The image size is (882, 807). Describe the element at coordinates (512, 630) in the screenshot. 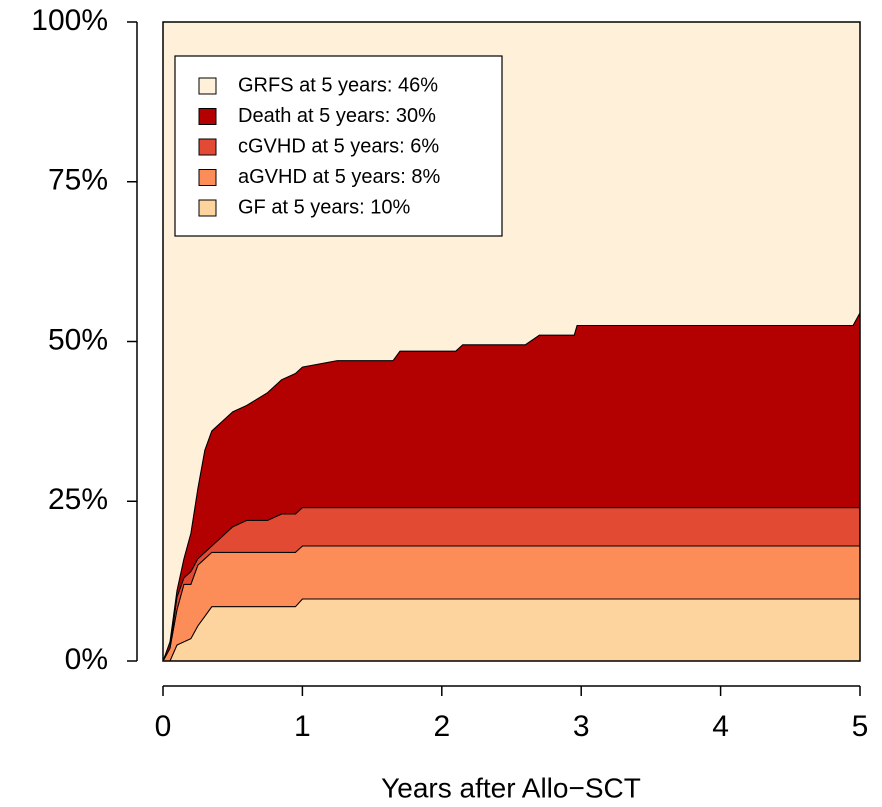

I see `area` at that location.